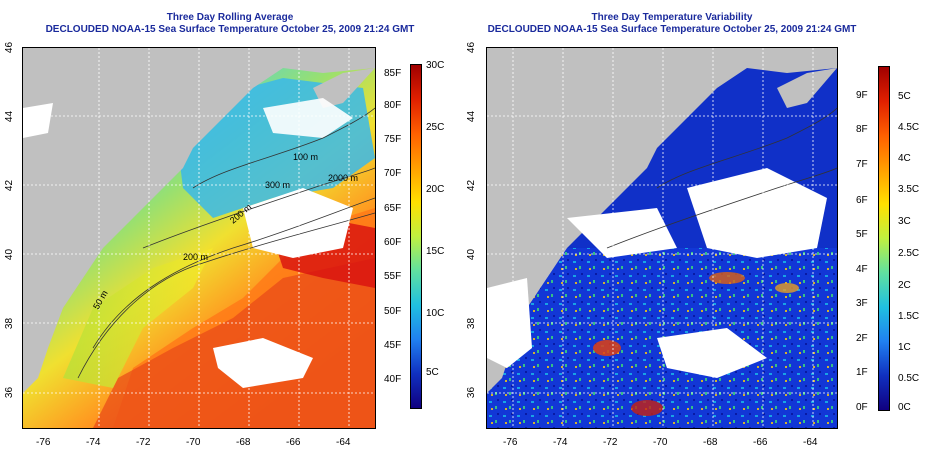 This screenshot has width=950, height=475. Describe the element at coordinates (904, 407) in the screenshot. I see `colorbar-c-tick: 0C` at that location.